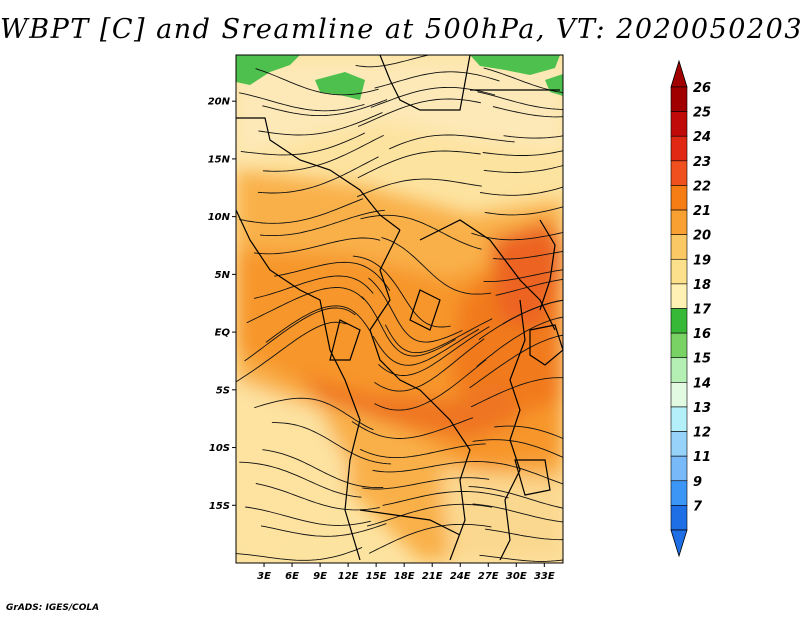 The width and height of the screenshot is (800, 618). Describe the element at coordinates (219, 159) in the screenshot. I see `lat-tick-label: 15N` at that location.